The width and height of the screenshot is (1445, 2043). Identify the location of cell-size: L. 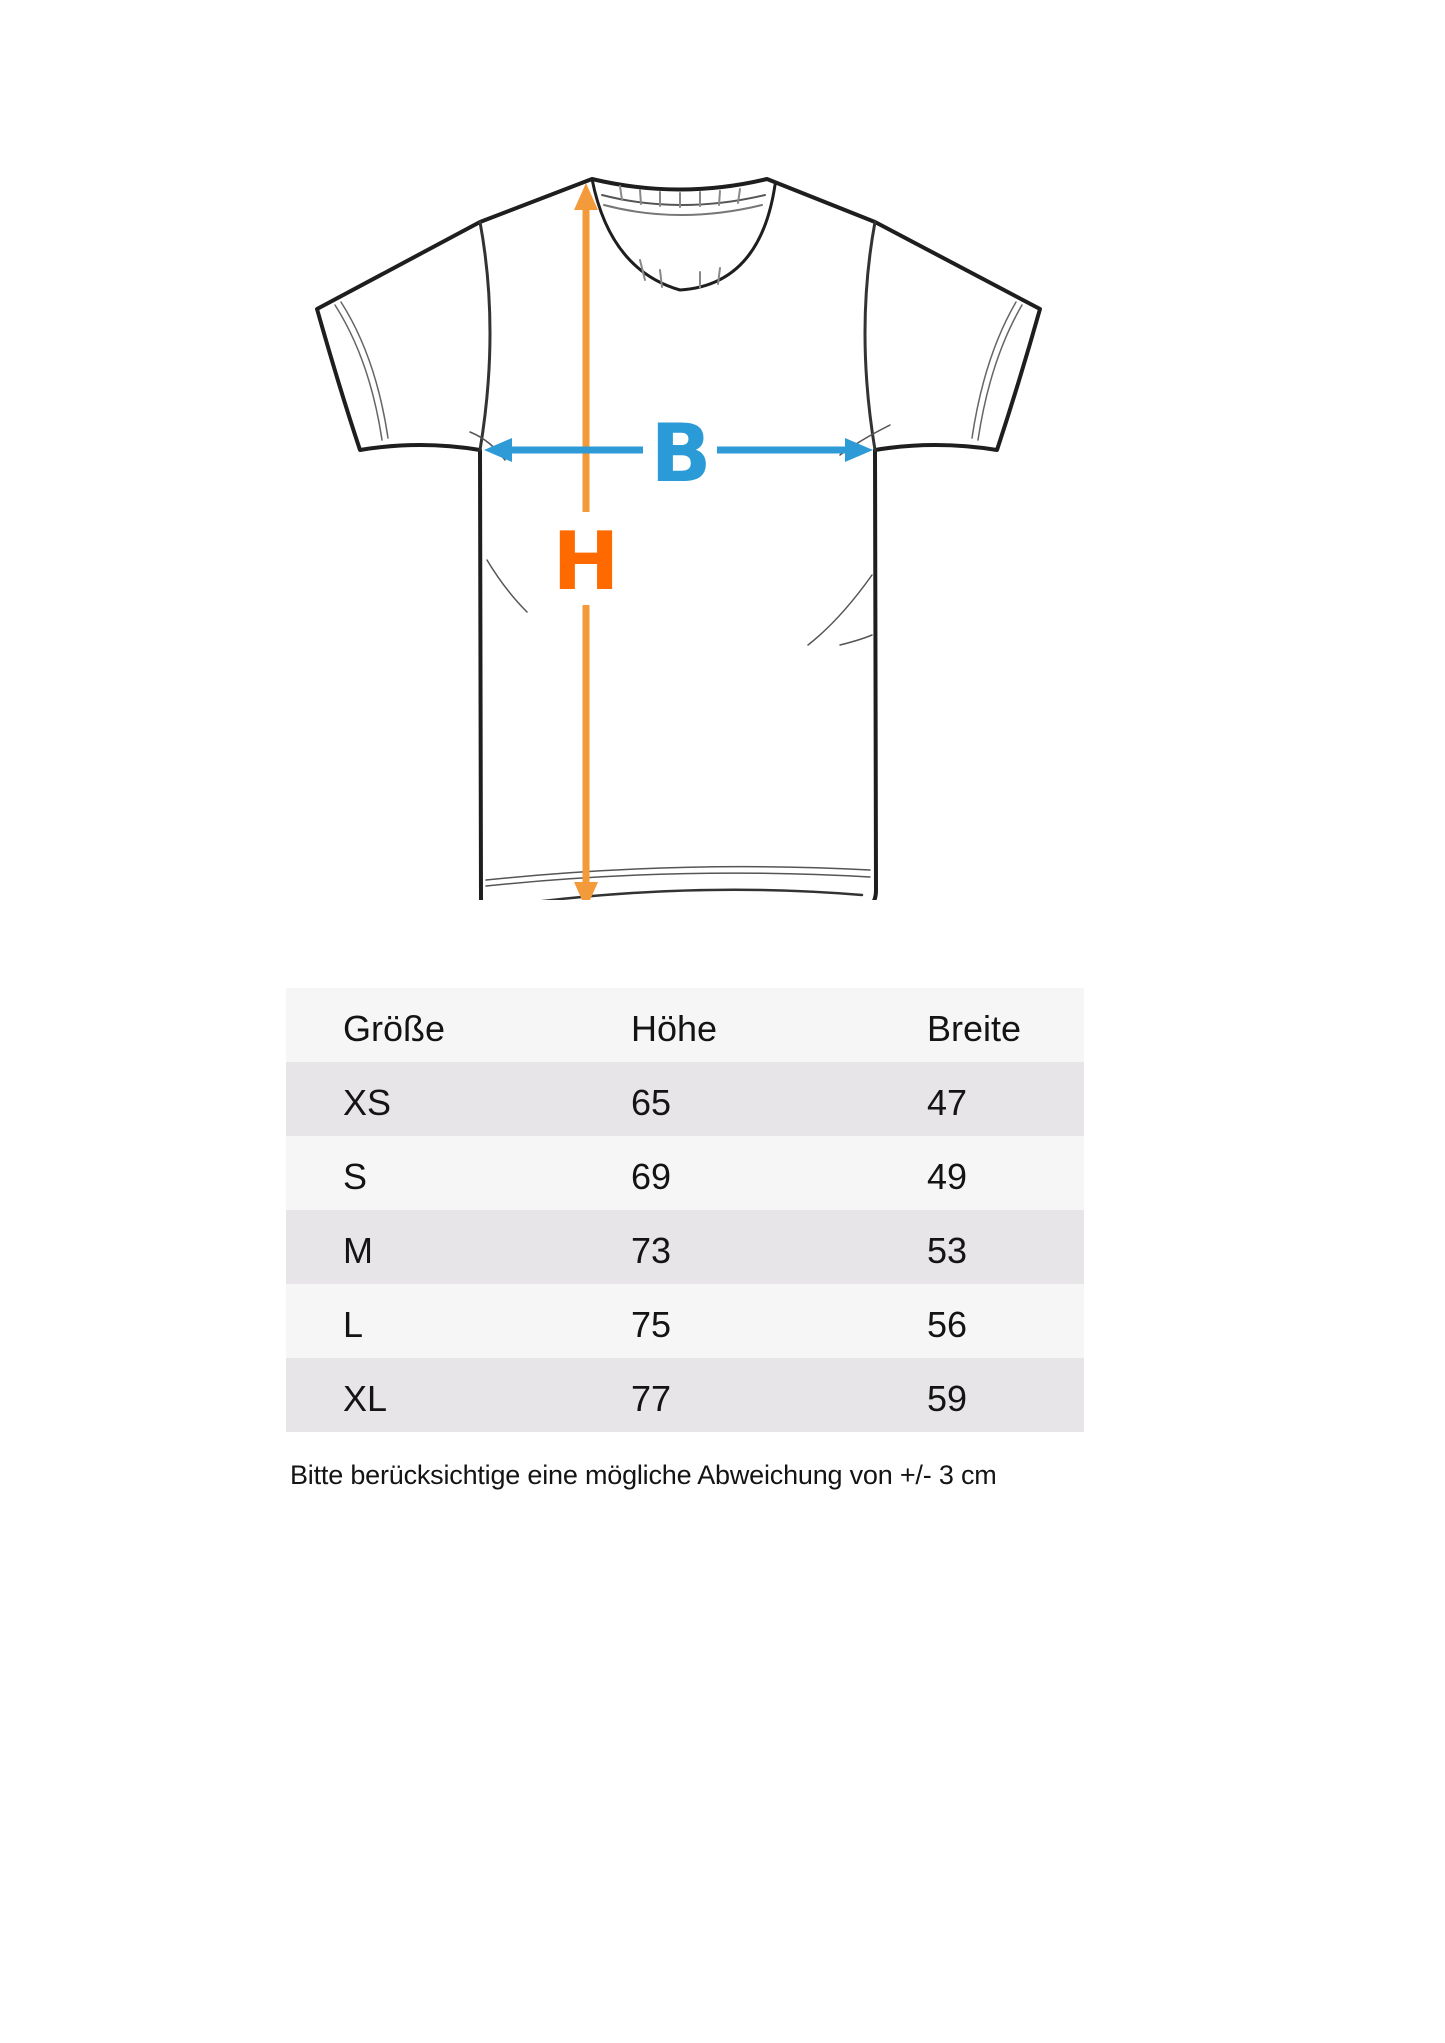
(353, 1324).